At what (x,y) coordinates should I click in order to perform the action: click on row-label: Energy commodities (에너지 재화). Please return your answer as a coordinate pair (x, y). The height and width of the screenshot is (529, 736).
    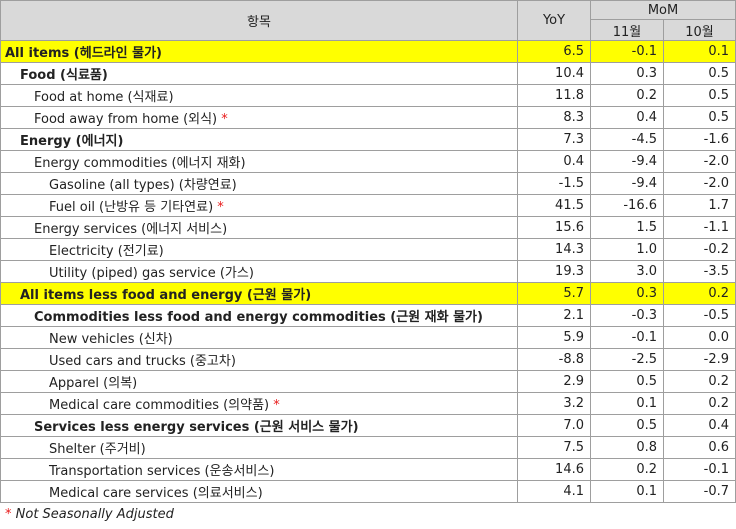
    Looking at the image, I should click on (259, 161).